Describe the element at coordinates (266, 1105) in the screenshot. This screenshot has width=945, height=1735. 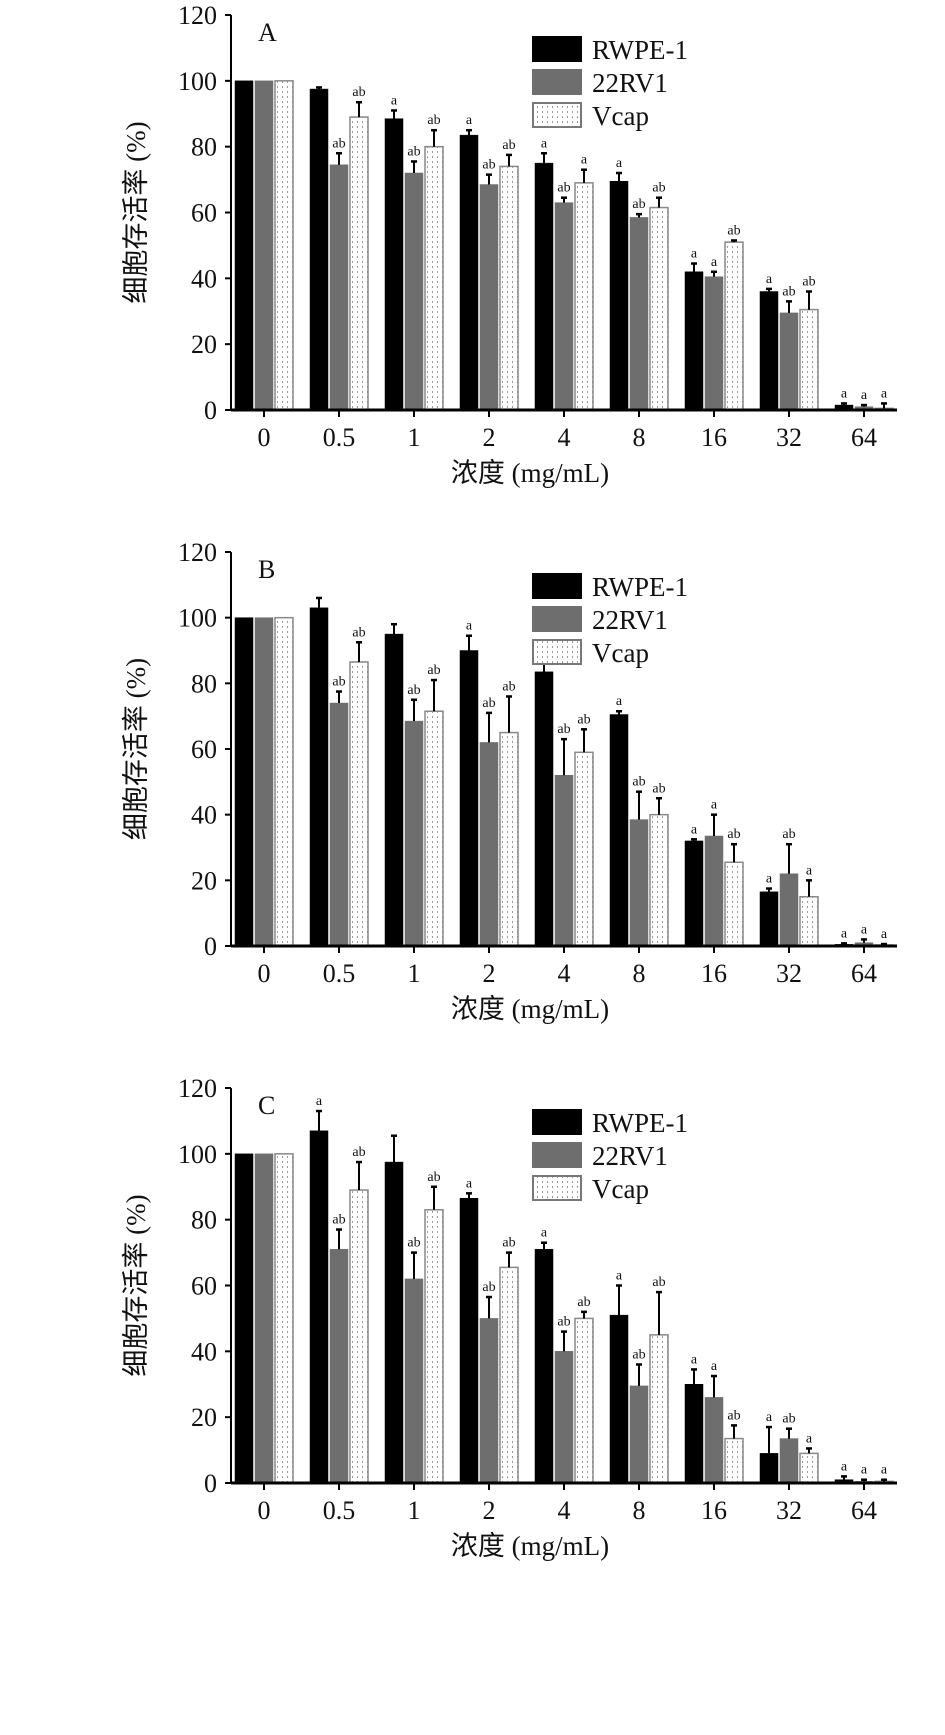
I see `panel-label: C` at that location.